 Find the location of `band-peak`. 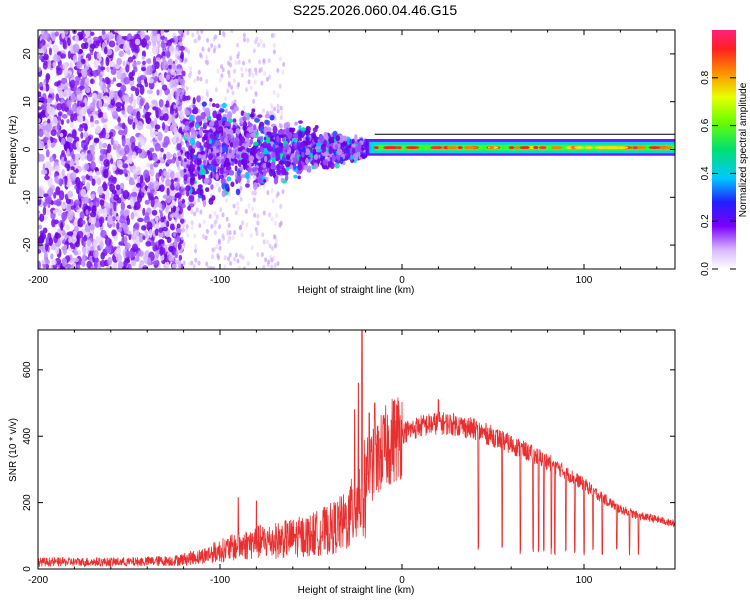

band-peak is located at coordinates (517, 148).